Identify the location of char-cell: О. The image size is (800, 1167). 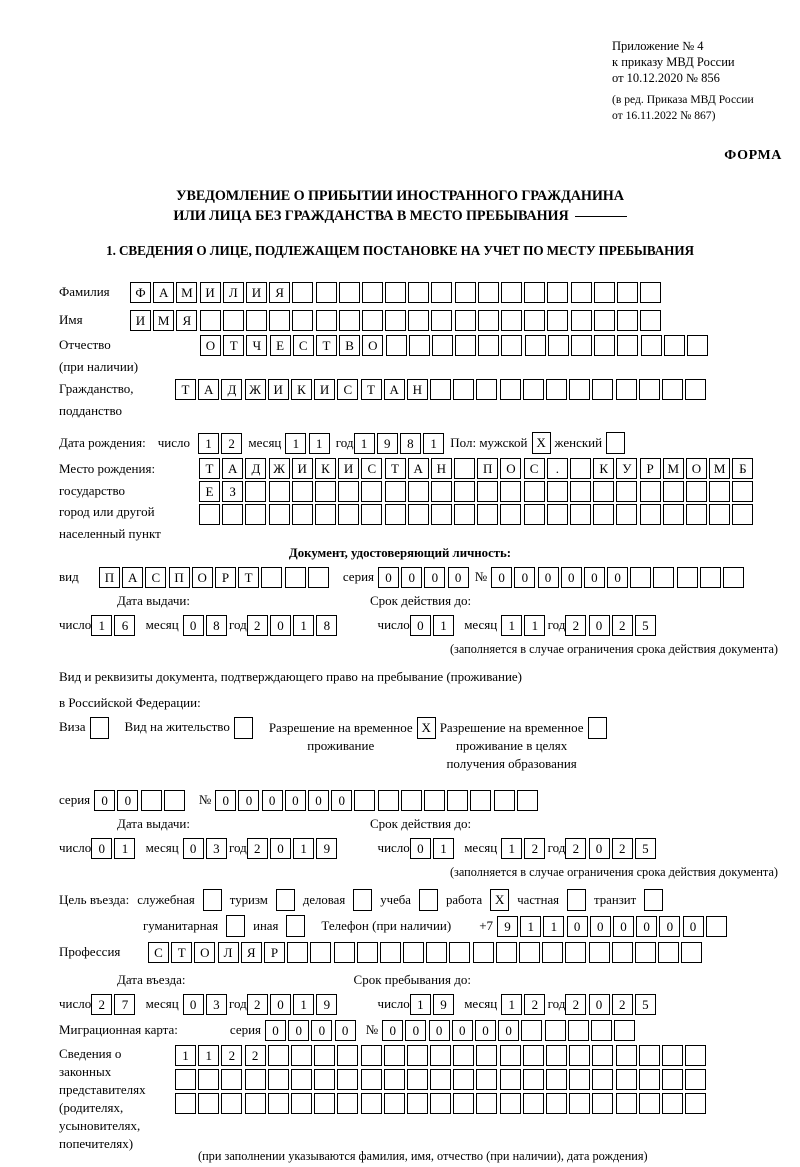
(202, 577).